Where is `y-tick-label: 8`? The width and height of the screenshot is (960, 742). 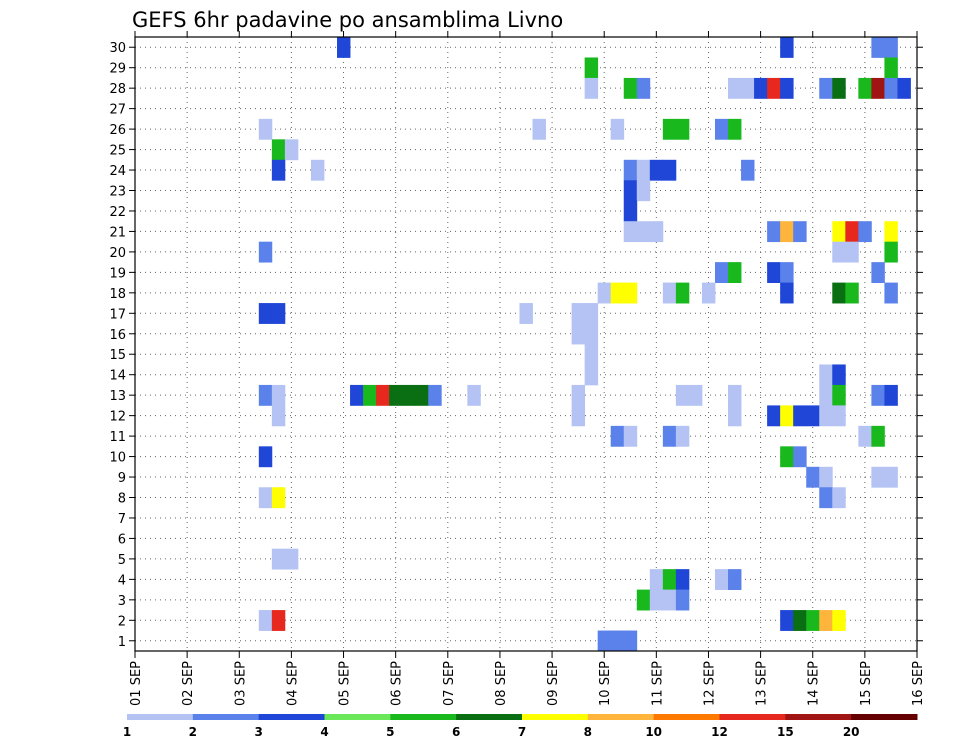
y-tick-label: 8 is located at coordinates (122, 499).